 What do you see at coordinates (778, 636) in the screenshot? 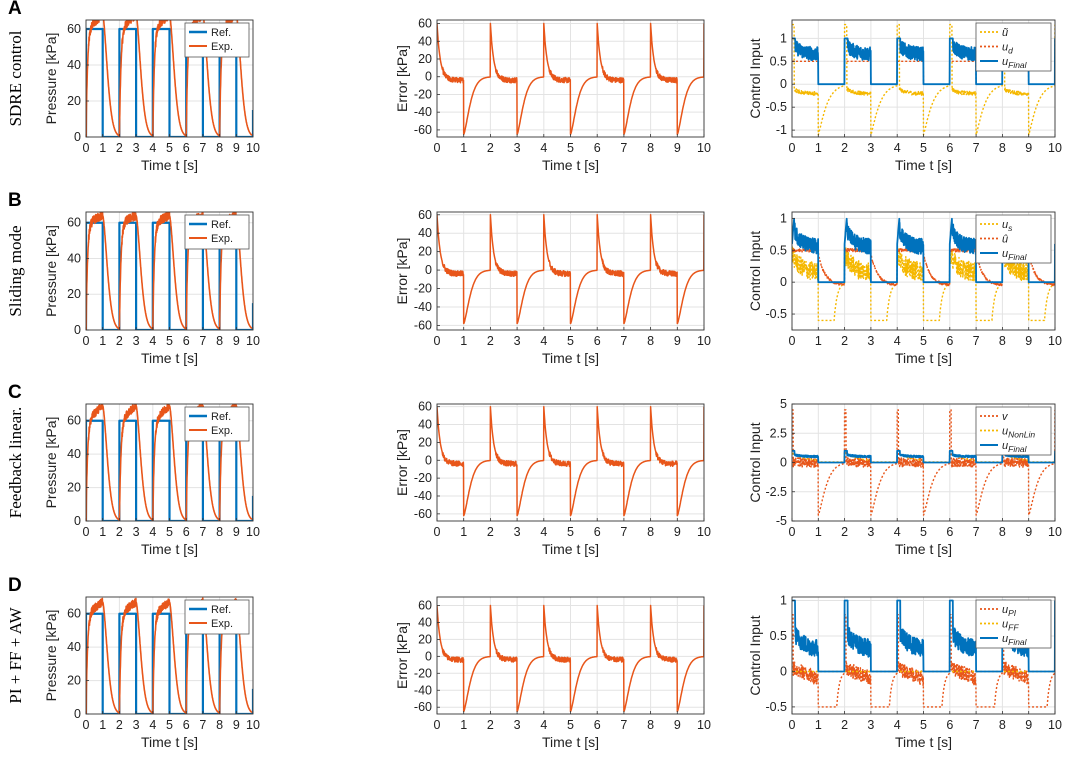
I see `y-tick-label: 0.5` at bounding box center [778, 636].